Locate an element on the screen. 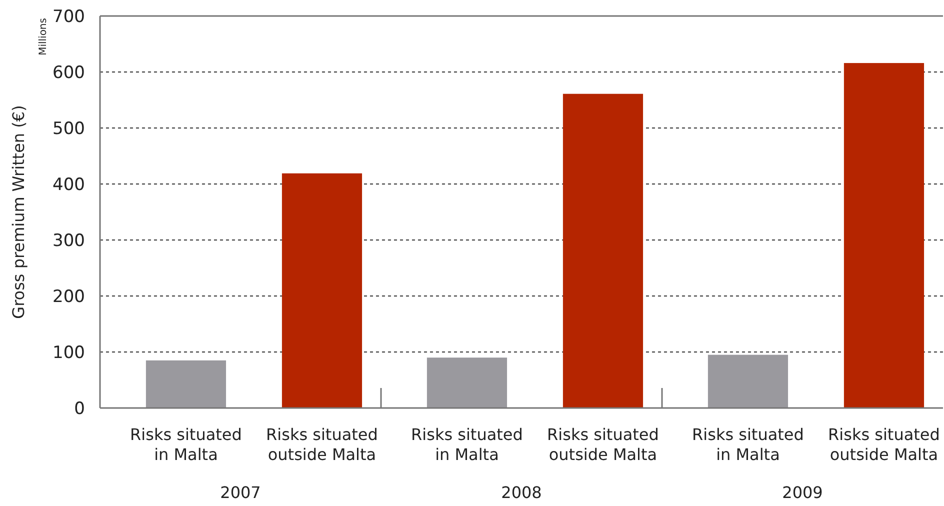  y-tick-label: 600 is located at coordinates (68, 72).